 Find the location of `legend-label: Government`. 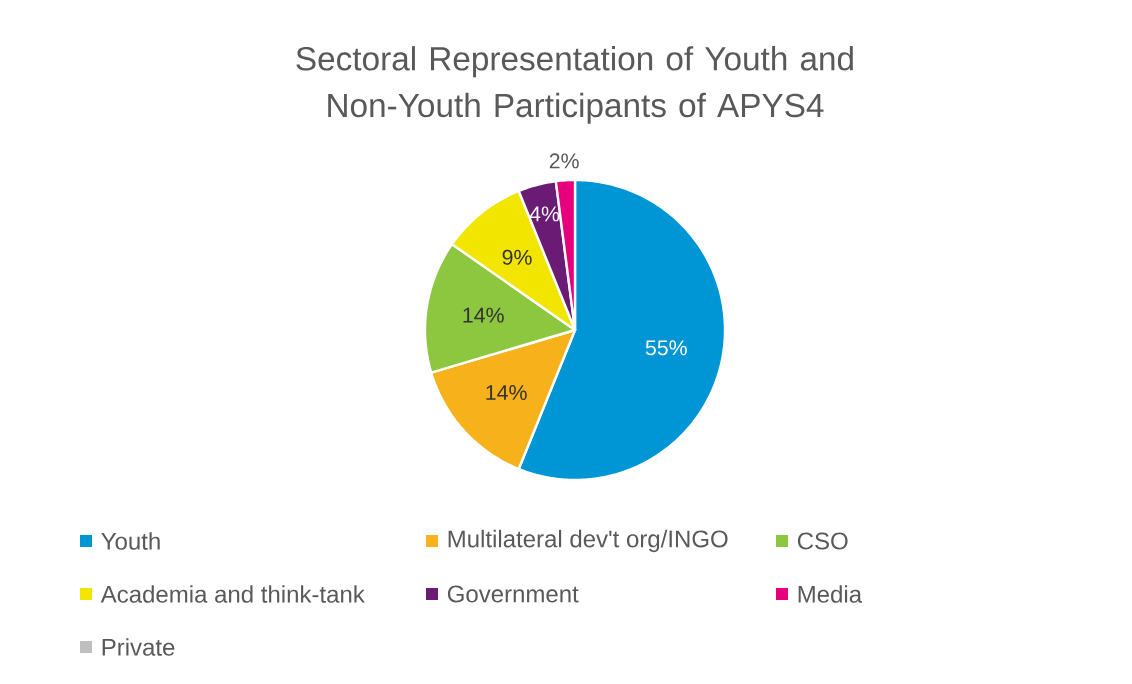

legend-label: Government is located at coordinates (513, 594).